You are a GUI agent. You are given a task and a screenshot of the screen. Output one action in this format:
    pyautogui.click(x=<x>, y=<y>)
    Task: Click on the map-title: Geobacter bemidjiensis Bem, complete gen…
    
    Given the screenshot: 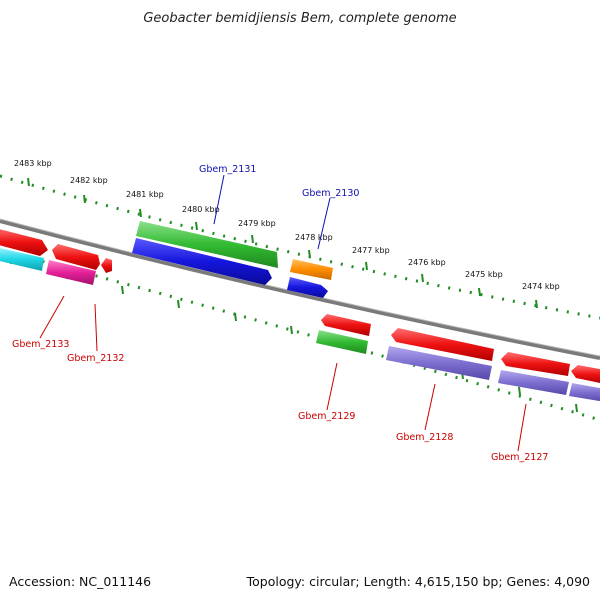 What is the action you would take?
    pyautogui.click(x=299, y=18)
    